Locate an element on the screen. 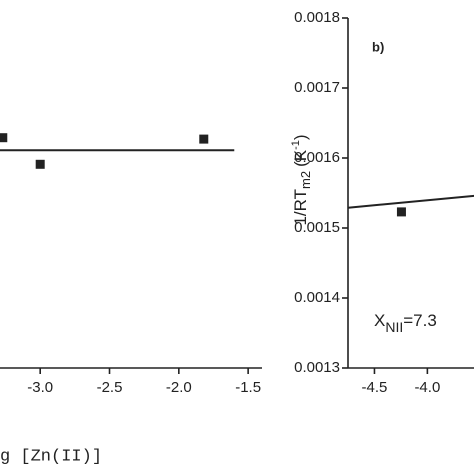 The image size is (474, 474). y-tick-label: 0.0018 is located at coordinates (317, 17).